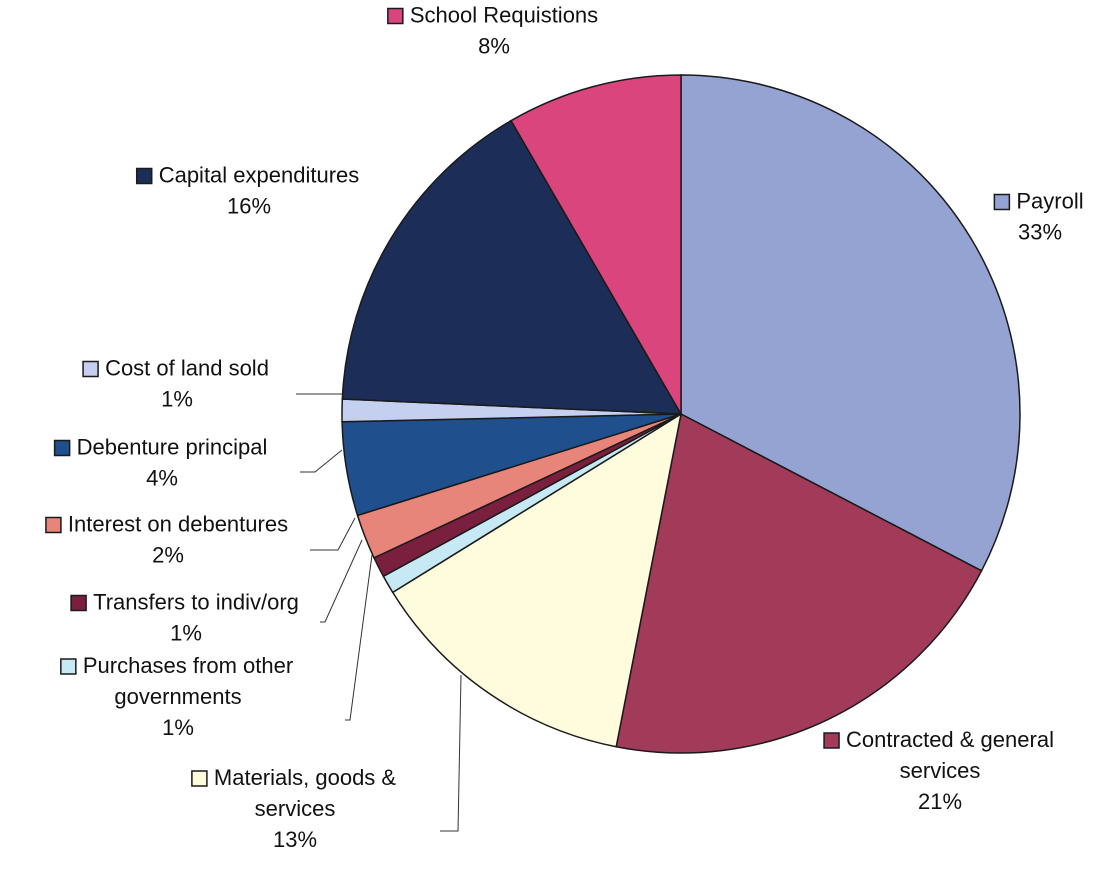  What do you see at coordinates (295, 839) in the screenshot?
I see `label-percent: 13%` at bounding box center [295, 839].